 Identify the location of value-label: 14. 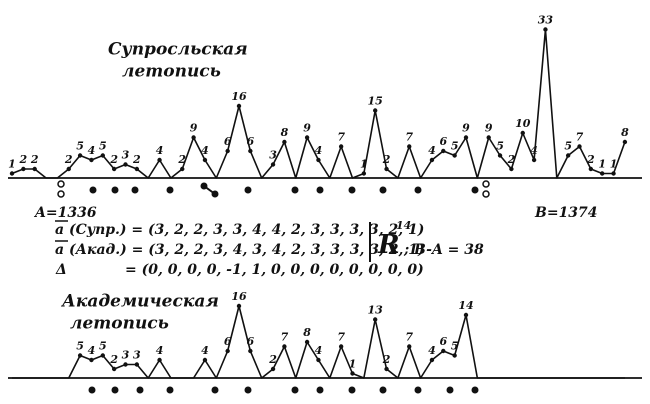
(465, 305).